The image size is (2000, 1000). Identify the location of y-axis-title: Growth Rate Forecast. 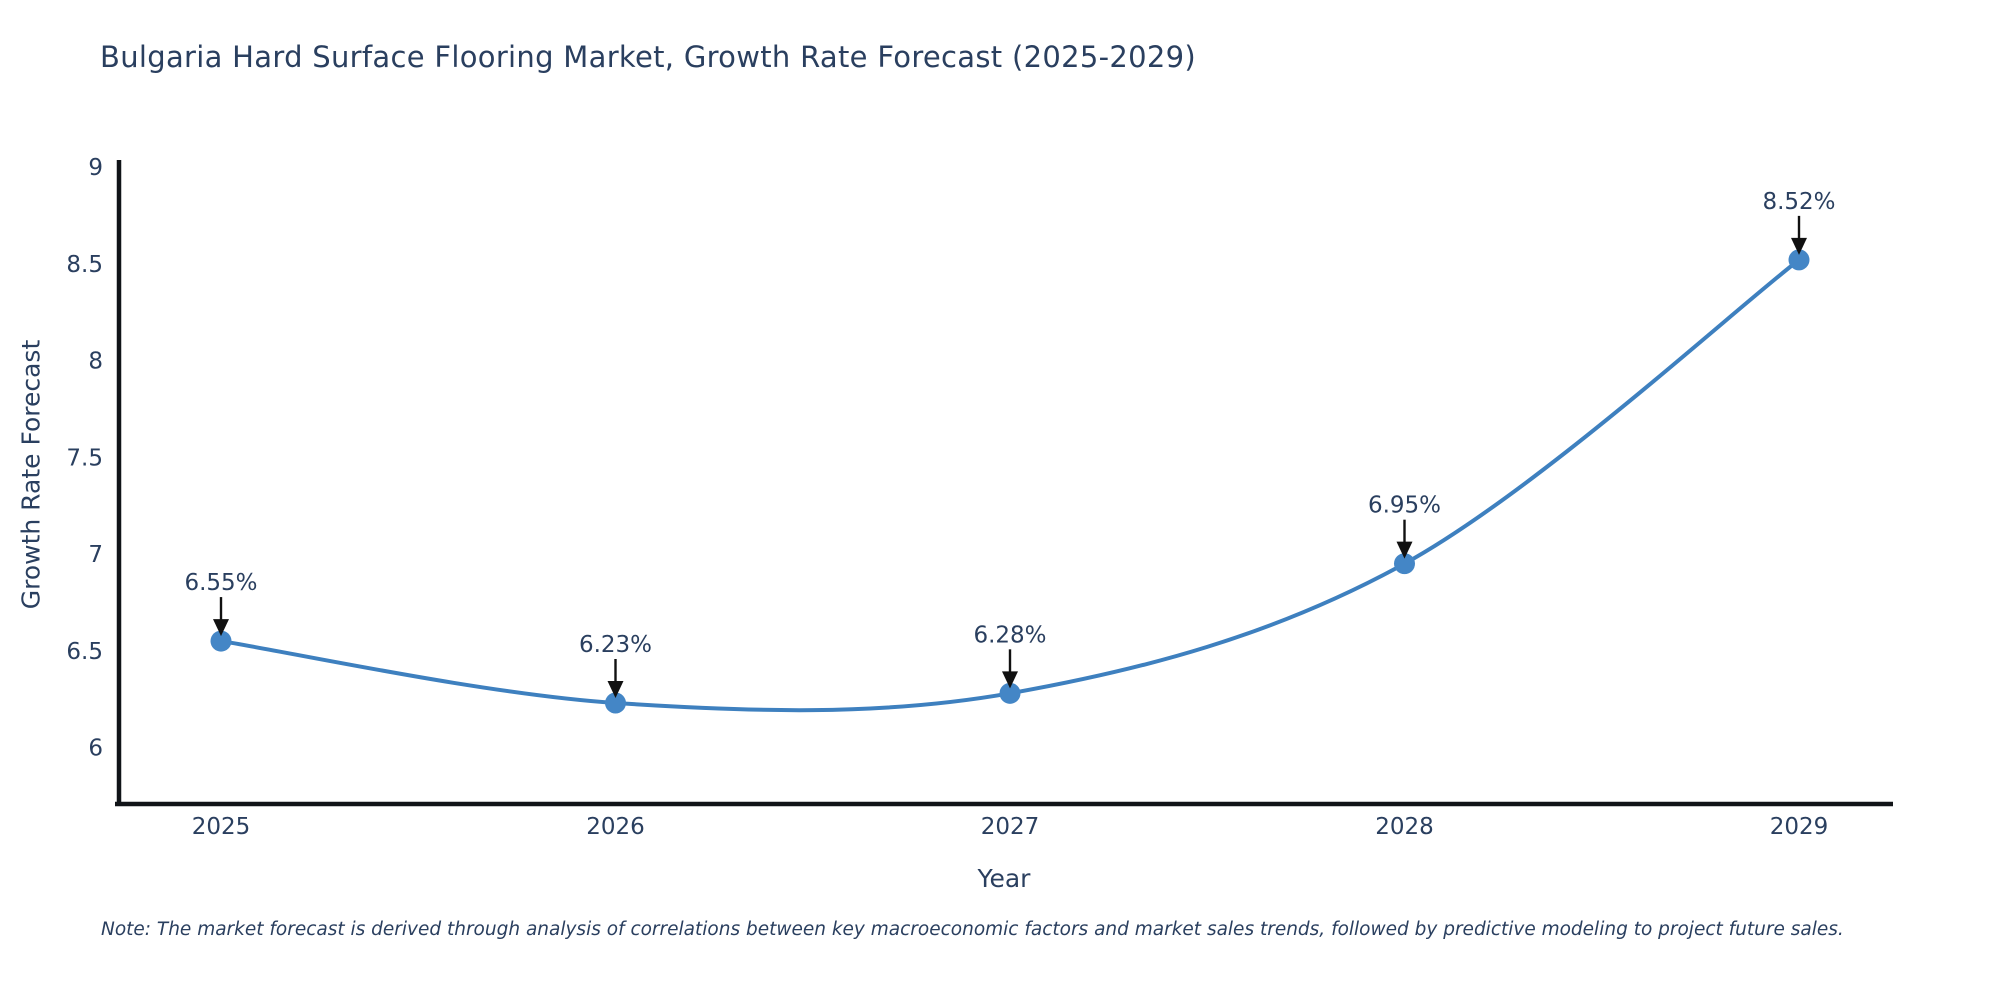
(31, 474).